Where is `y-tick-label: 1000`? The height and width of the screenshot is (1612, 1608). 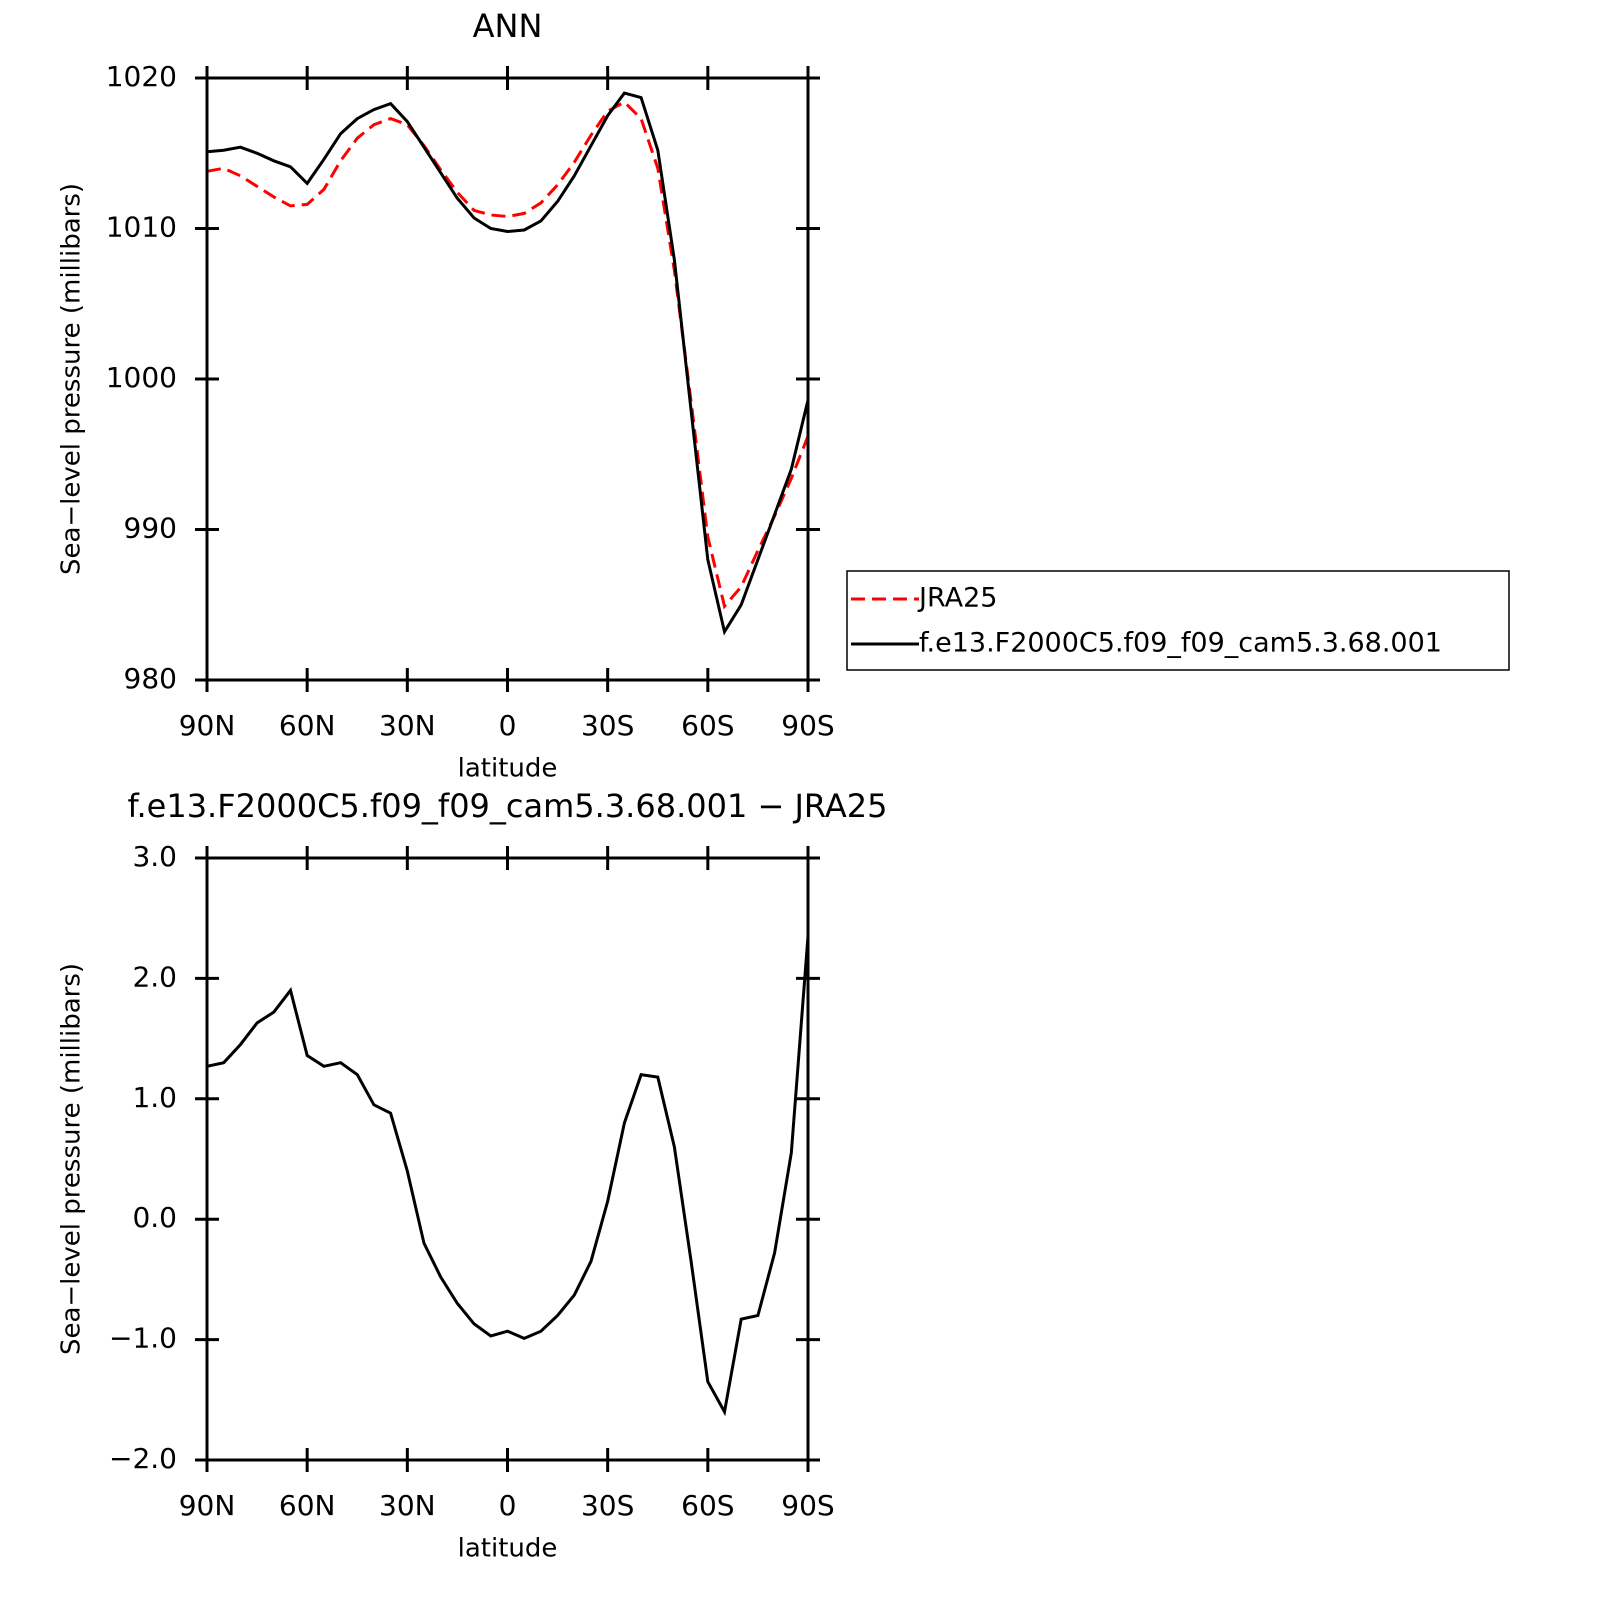
y-tick-label: 1000 is located at coordinates (141, 377).